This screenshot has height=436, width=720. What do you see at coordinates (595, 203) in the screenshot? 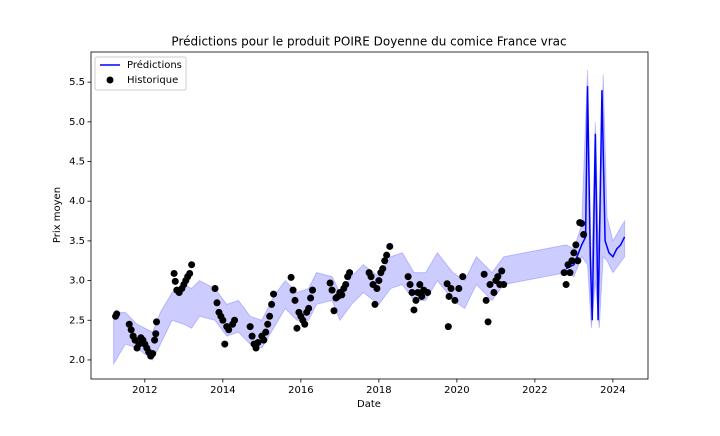
I see `prediction-line` at bounding box center [595, 203].